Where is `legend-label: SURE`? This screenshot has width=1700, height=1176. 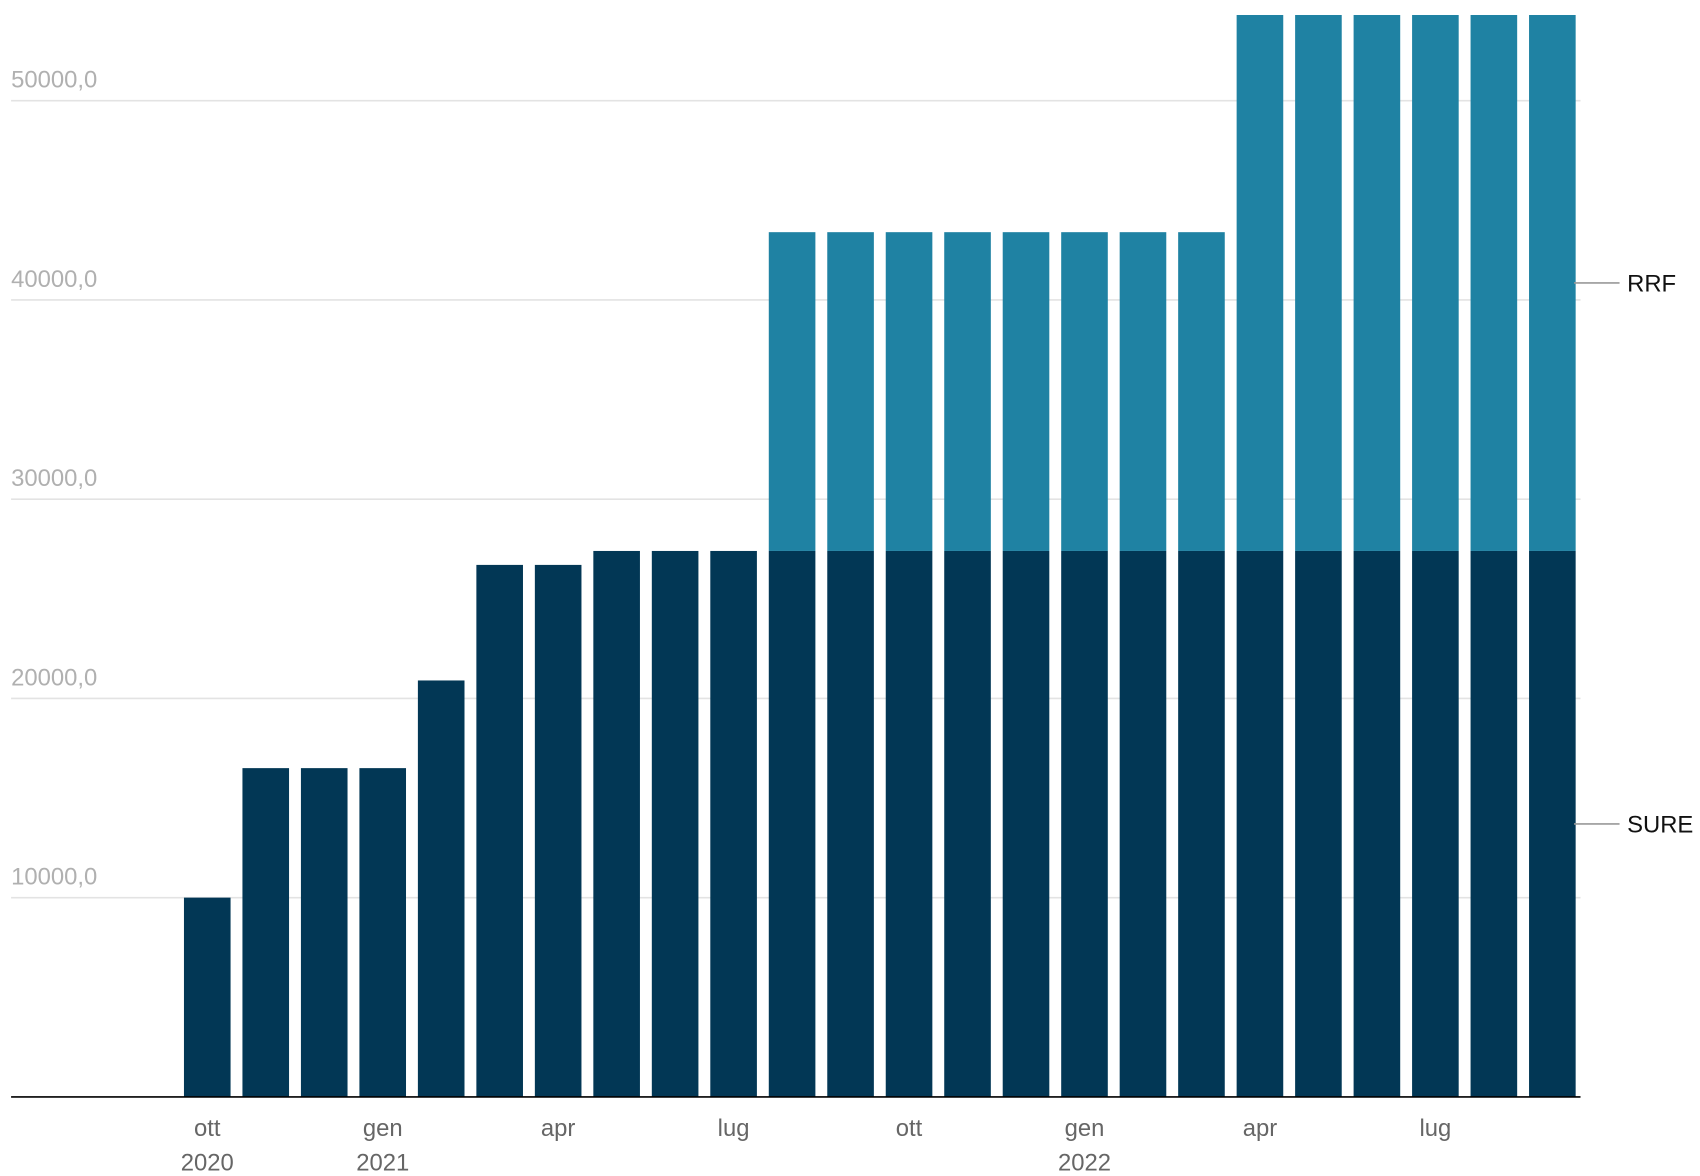 legend-label: SURE is located at coordinates (1660, 825).